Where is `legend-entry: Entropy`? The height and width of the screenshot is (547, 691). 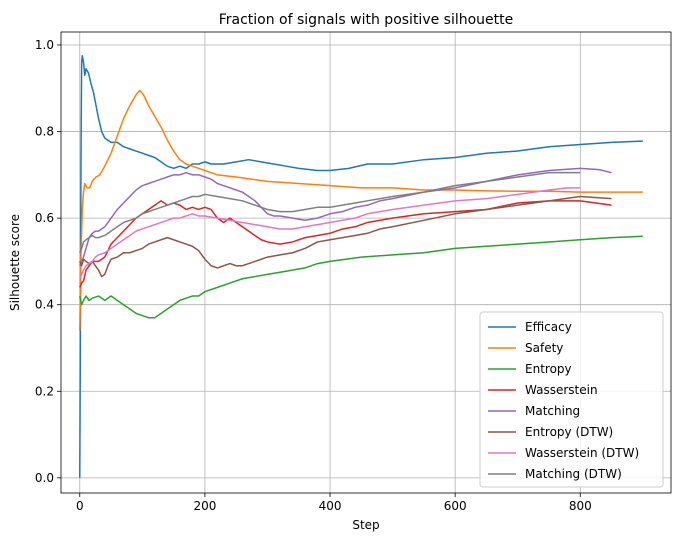 legend-entry: Entropy is located at coordinates (548, 369).